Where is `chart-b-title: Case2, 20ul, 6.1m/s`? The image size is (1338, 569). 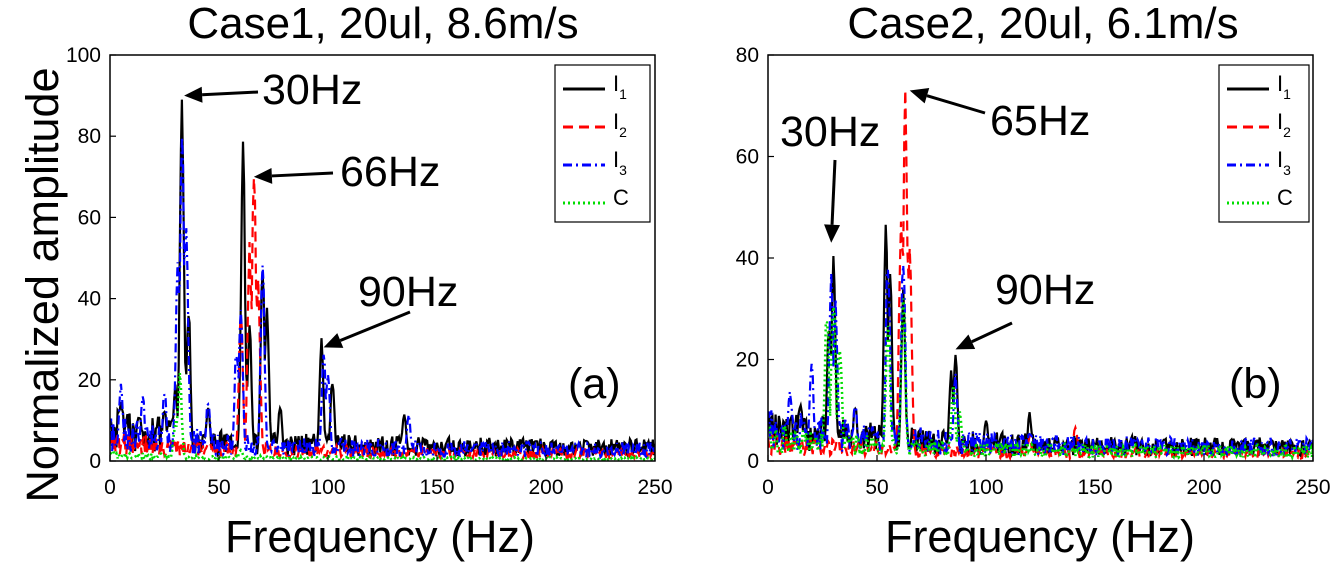
chart-b-title: Case2, 20ul, 6.1m/s is located at coordinates (1042, 24).